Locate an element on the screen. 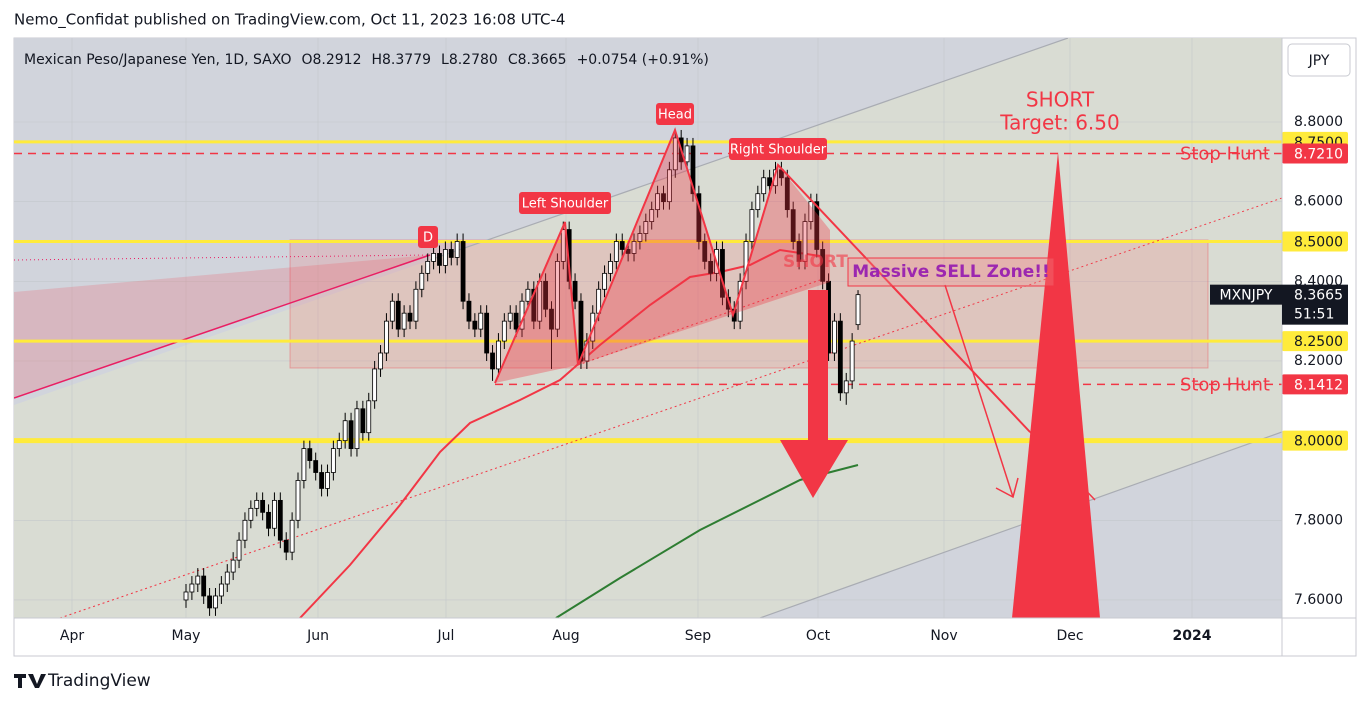 This screenshot has width=1370, height=704. sell-zone-tag is located at coordinates (951, 272).